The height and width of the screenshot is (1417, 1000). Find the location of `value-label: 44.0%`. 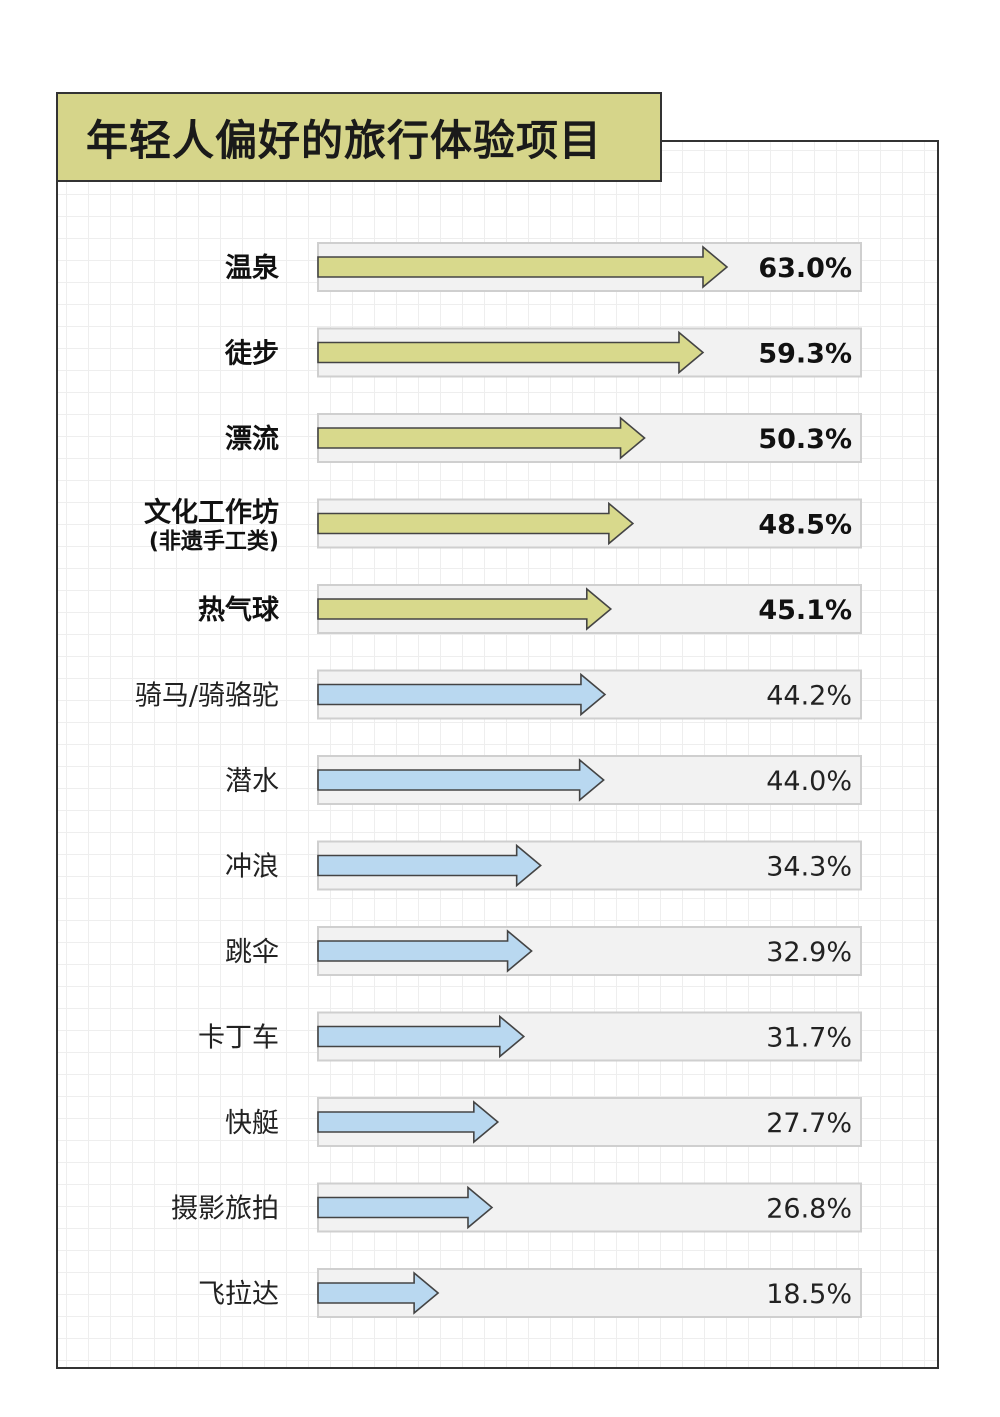

value-label: 44.0% is located at coordinates (809, 781).